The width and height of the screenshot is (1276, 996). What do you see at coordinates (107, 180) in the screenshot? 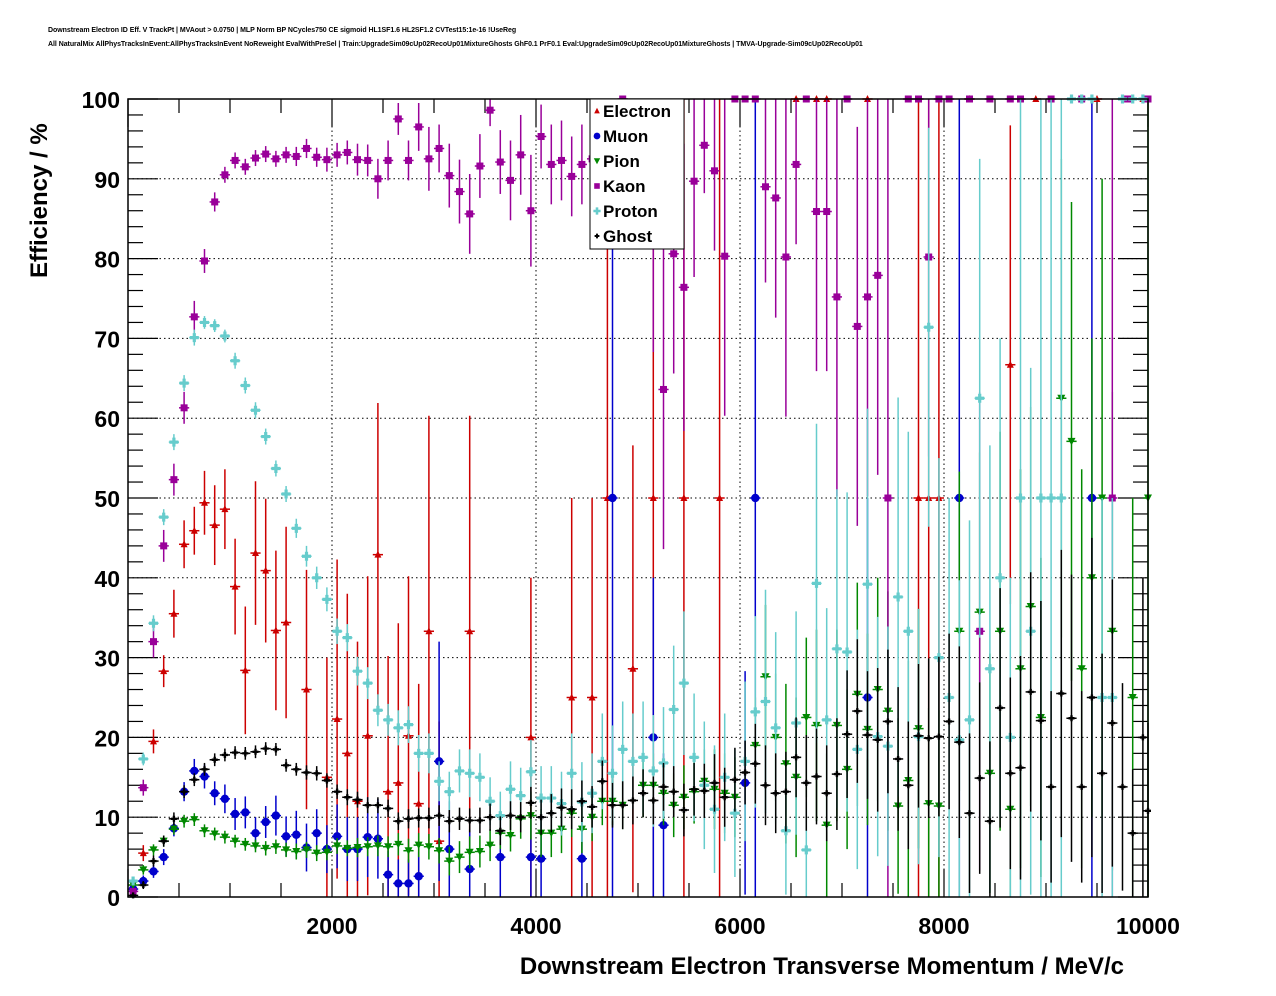
I see `y-tick-label: 90` at bounding box center [107, 180].